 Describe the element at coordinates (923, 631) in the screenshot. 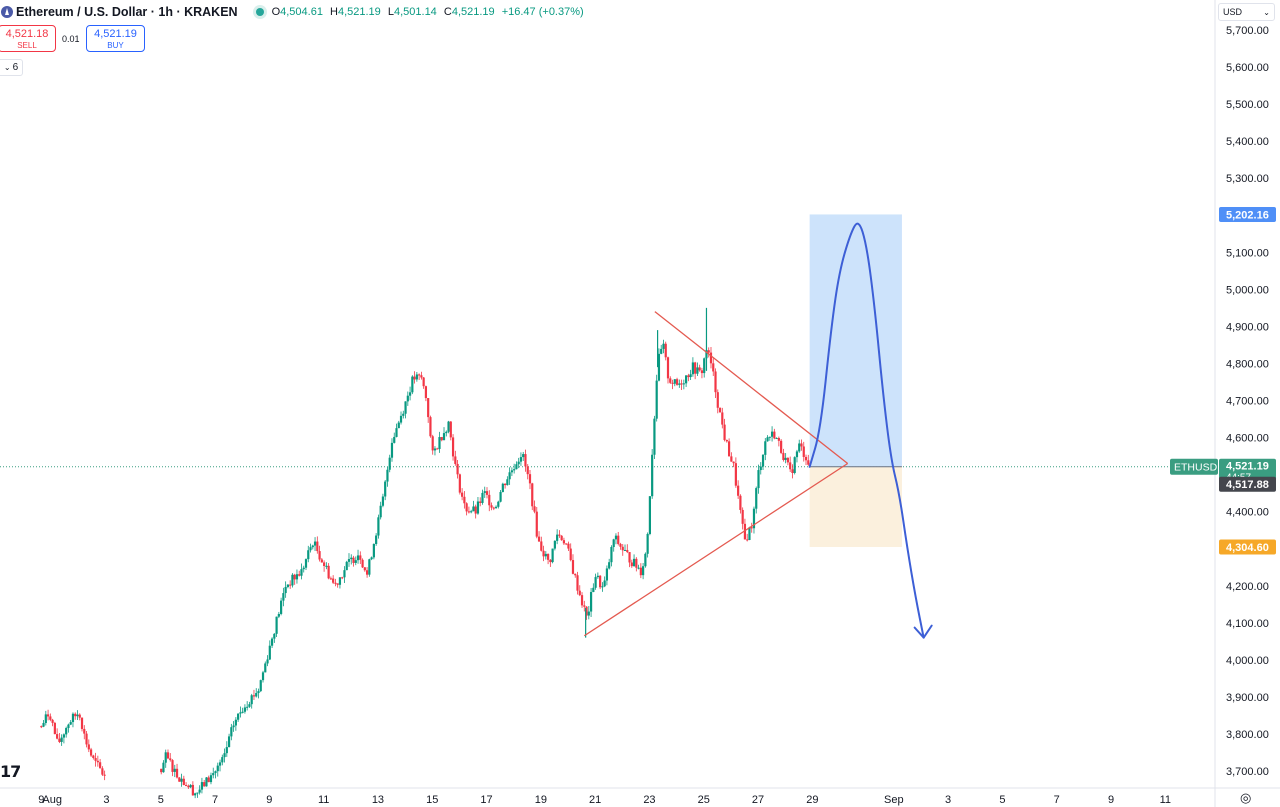

I see `projected-path-arrowhead` at that location.